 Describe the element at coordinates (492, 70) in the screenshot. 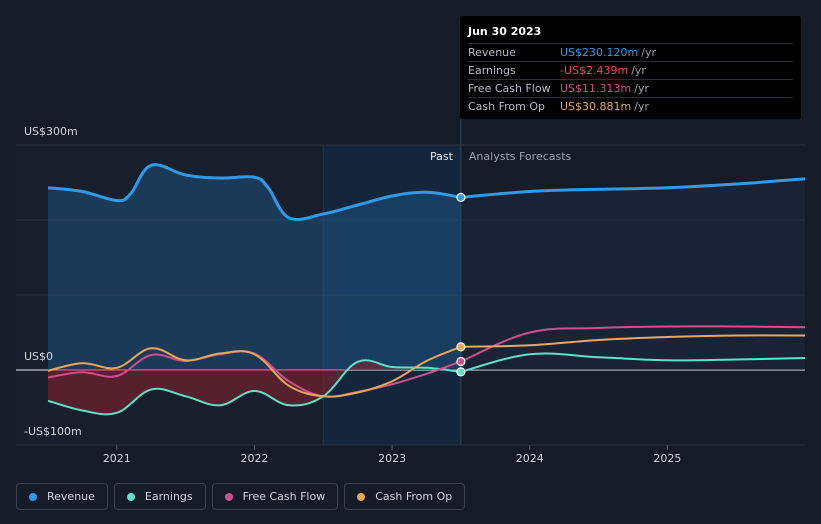

I see `tooltip-label: Earnings` at that location.